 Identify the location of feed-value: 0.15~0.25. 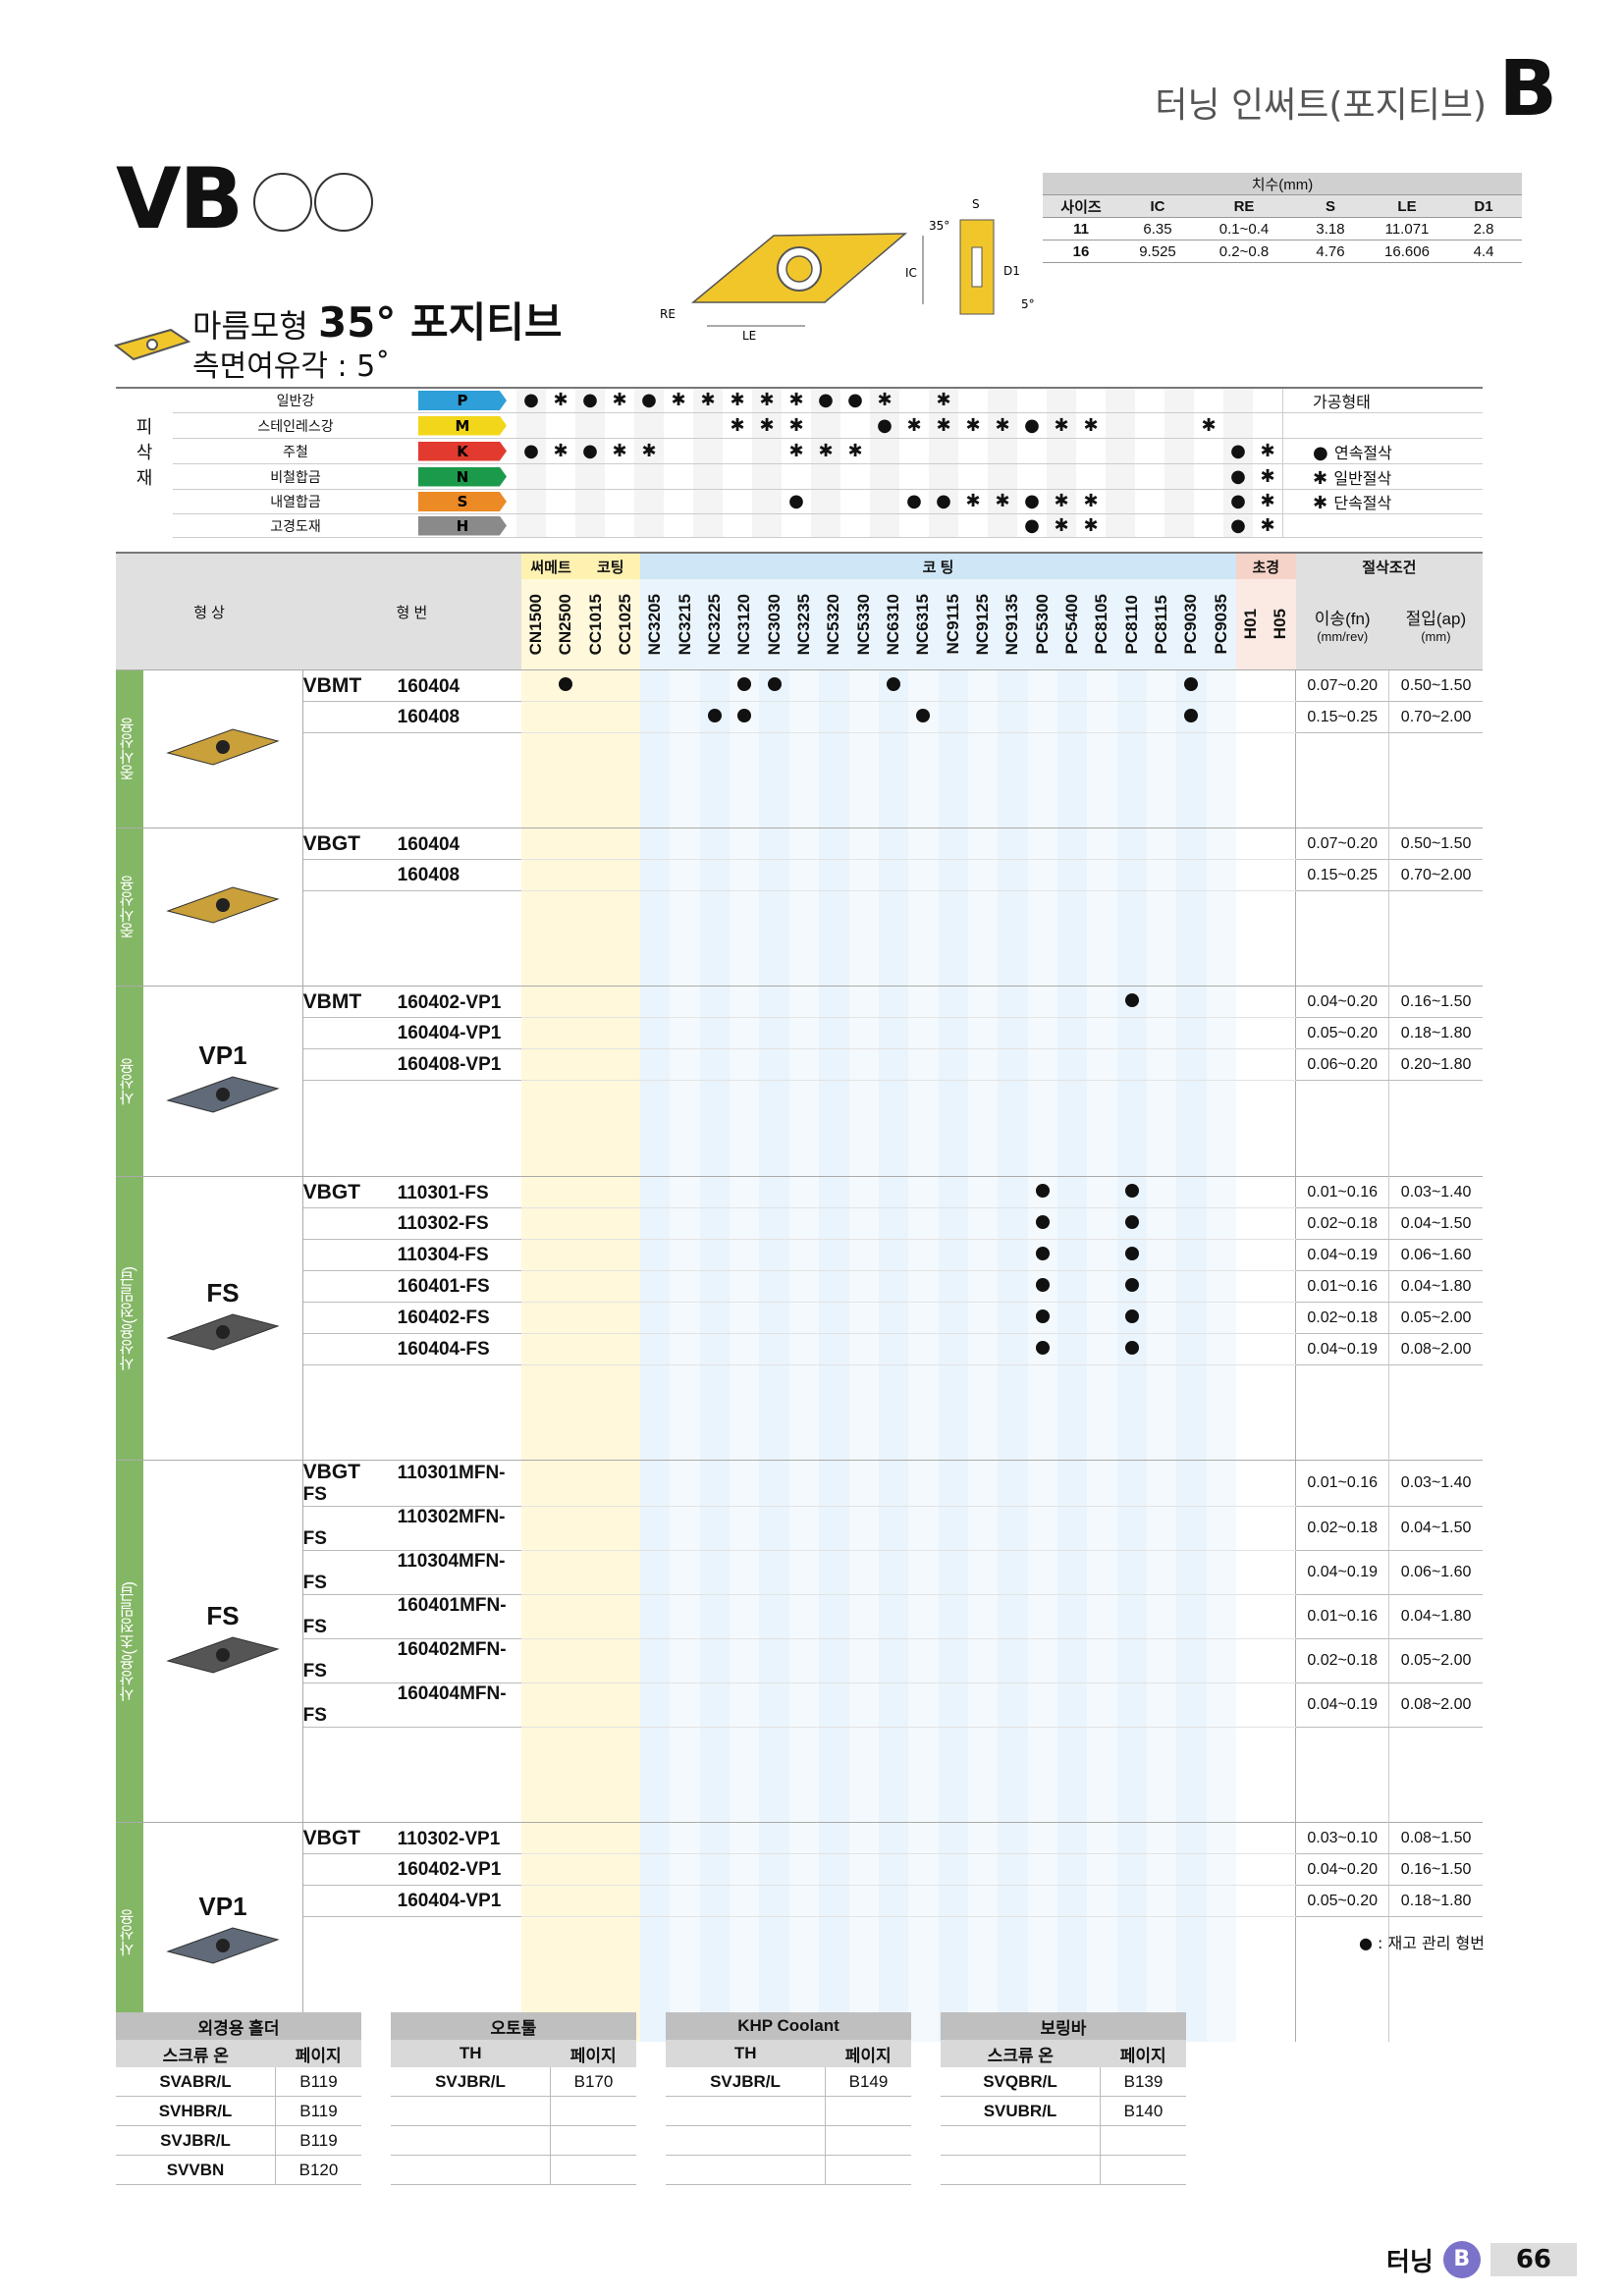
(1342, 875).